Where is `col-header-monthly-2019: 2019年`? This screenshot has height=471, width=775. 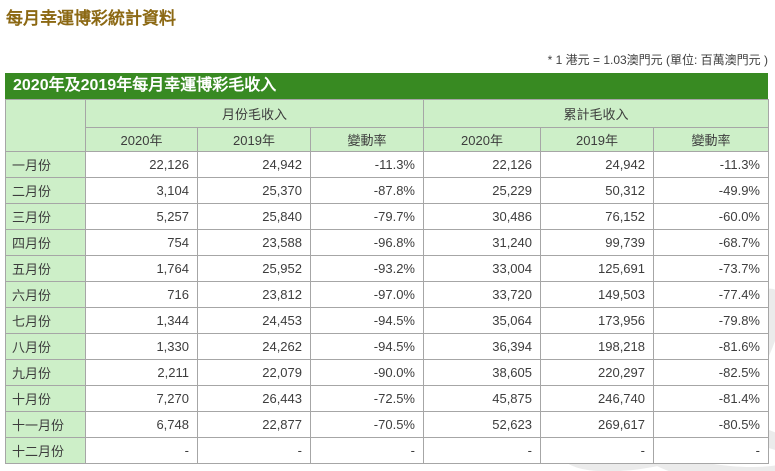 col-header-monthly-2019: 2019年 is located at coordinates (254, 139).